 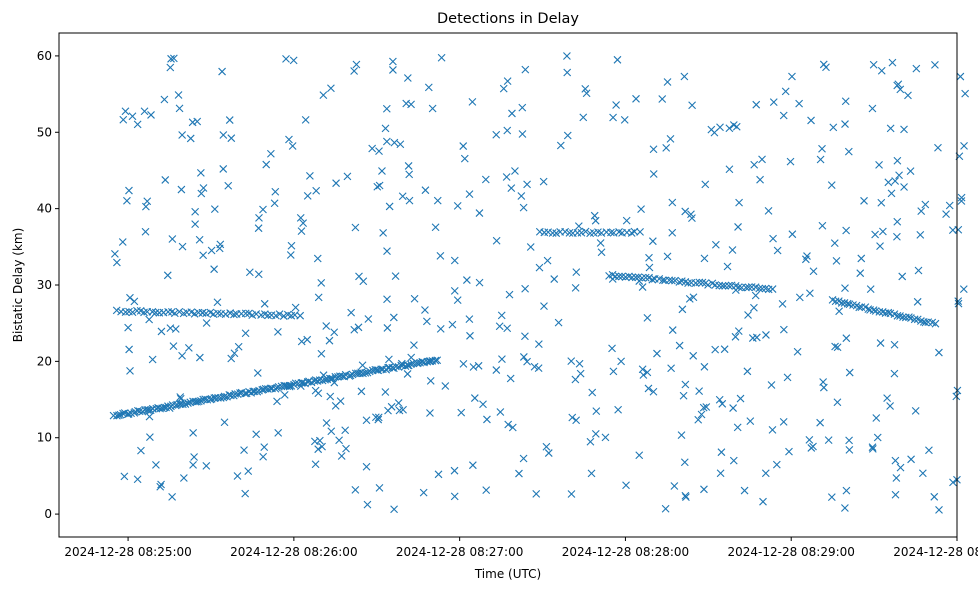 I want to click on y-axis-label: Bistatic Delay (km), so click(x=18, y=285).